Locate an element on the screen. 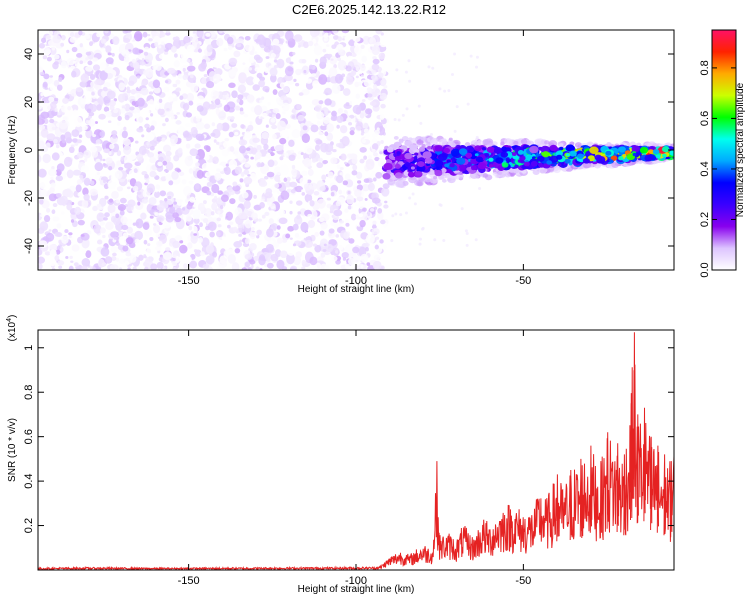 The height and width of the screenshot is (600, 750). colorbar-tick-label: 0.0 is located at coordinates (705, 269).